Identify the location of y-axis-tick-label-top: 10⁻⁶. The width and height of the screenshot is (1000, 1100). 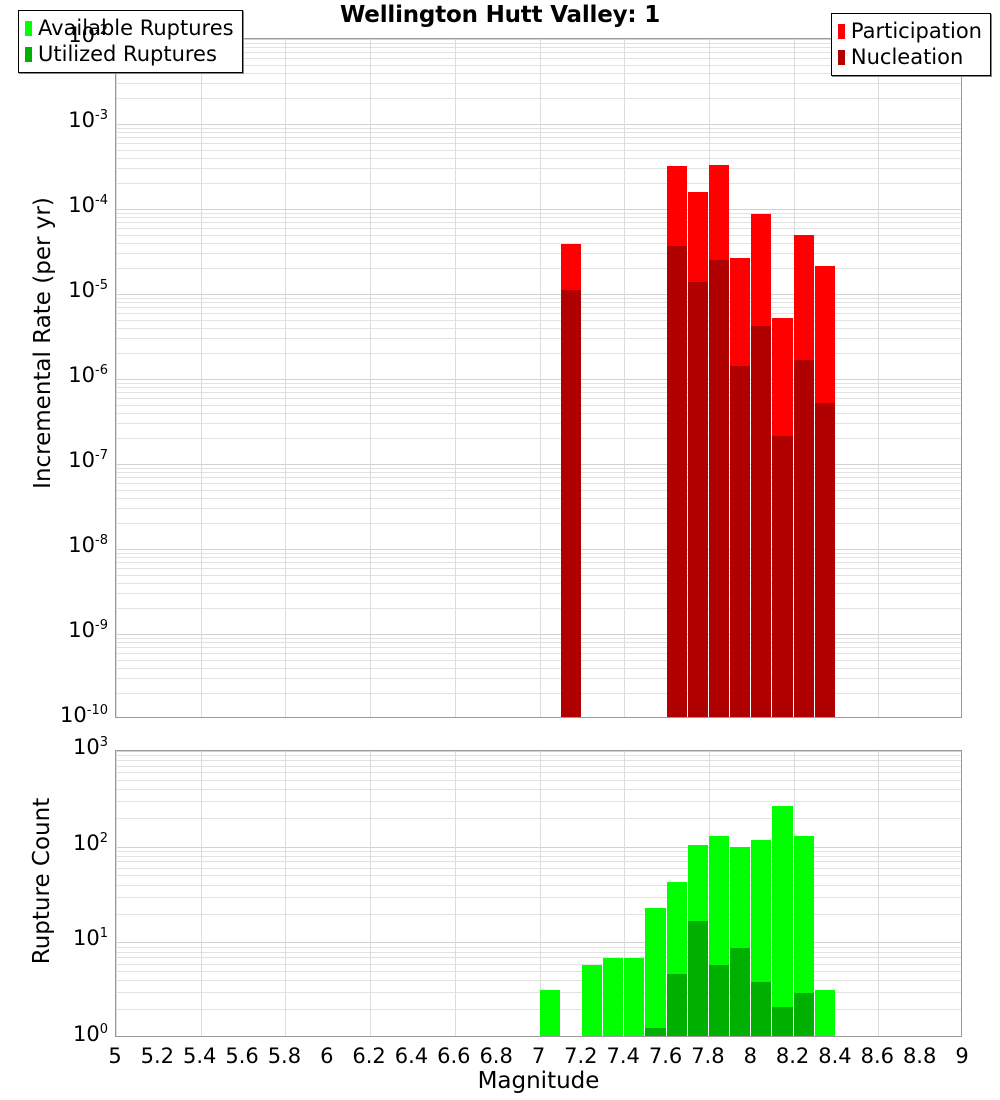
(88, 375).